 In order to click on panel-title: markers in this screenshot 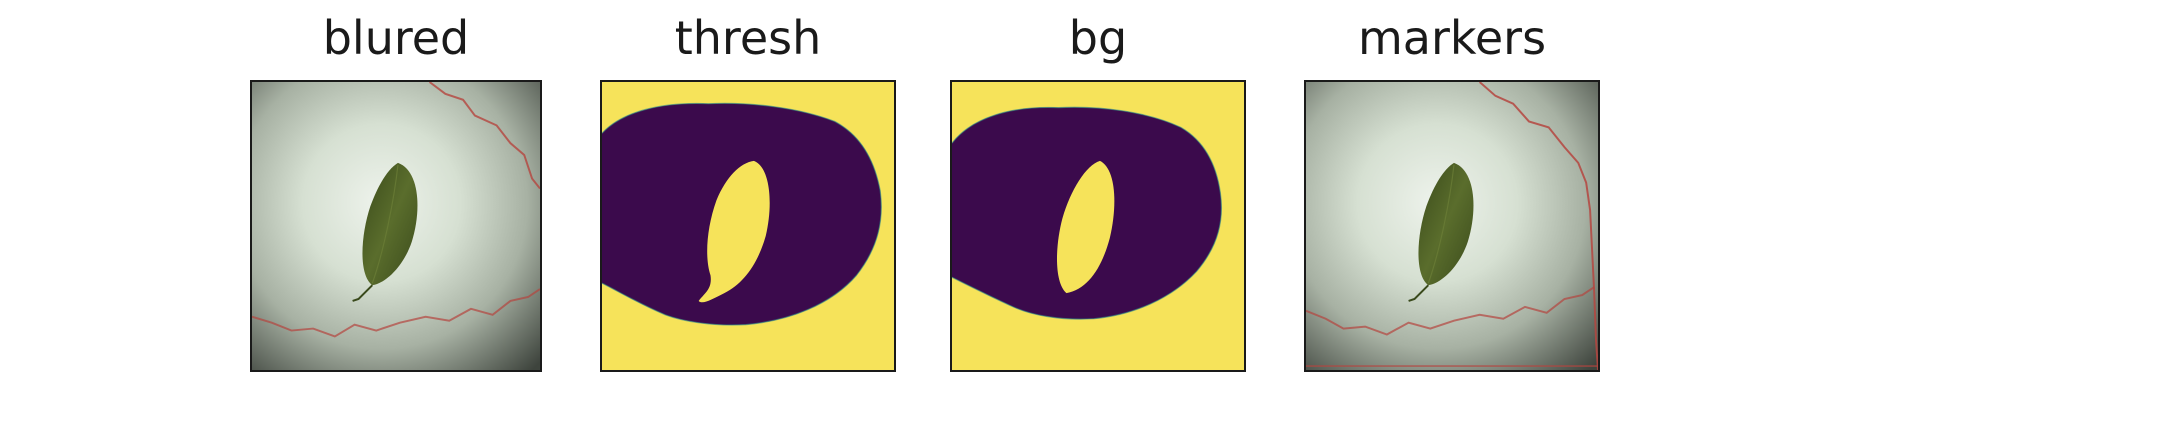, I will do `click(1452, 38)`.